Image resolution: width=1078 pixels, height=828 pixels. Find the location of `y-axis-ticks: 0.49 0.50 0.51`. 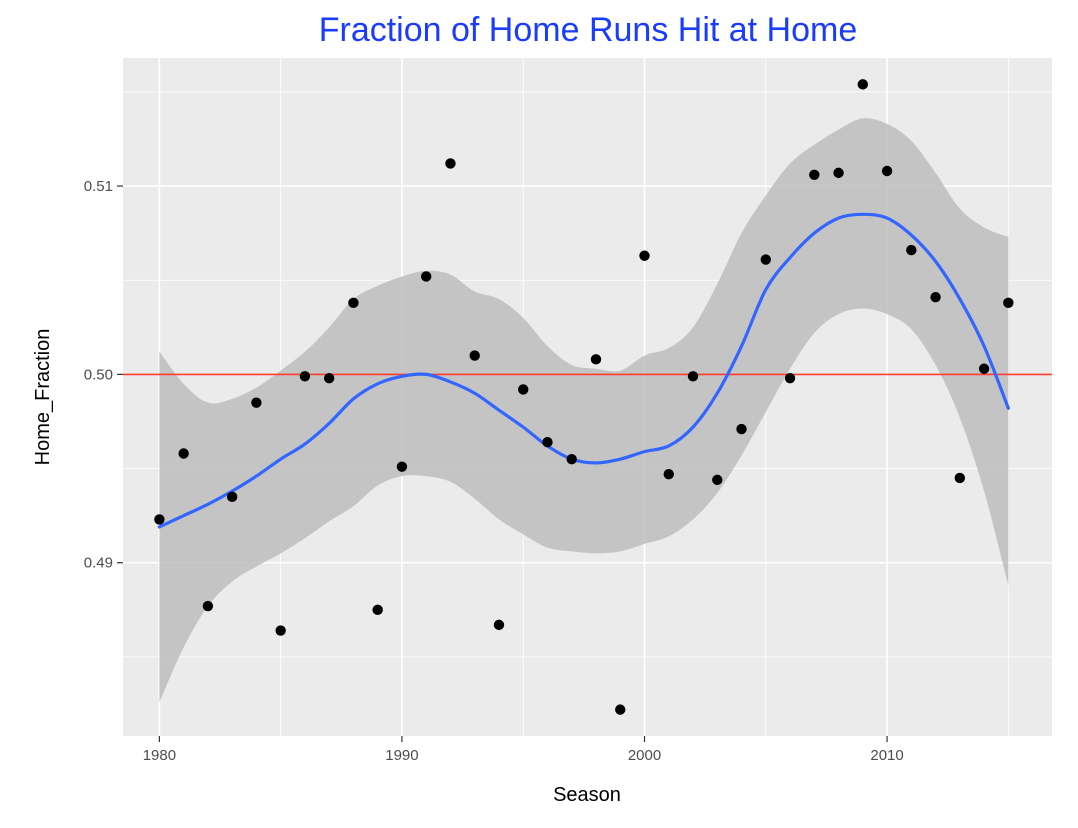

y-axis-ticks: 0.49 0.50 0.51 is located at coordinates (103, 375).